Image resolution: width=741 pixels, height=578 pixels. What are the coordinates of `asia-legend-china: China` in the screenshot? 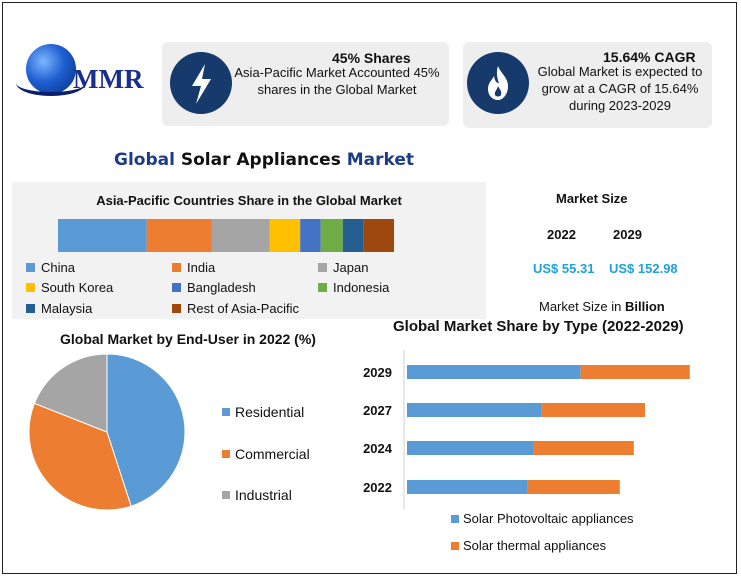 It's located at (50, 267).